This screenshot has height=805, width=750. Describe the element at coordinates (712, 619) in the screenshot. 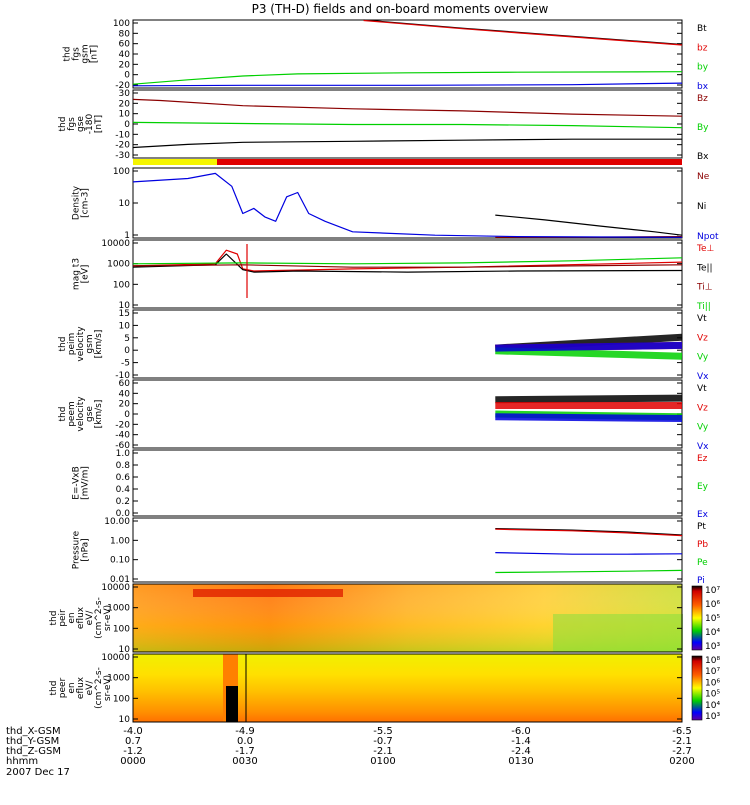

I see `colorbar-tick-label: 10⁵` at that location.